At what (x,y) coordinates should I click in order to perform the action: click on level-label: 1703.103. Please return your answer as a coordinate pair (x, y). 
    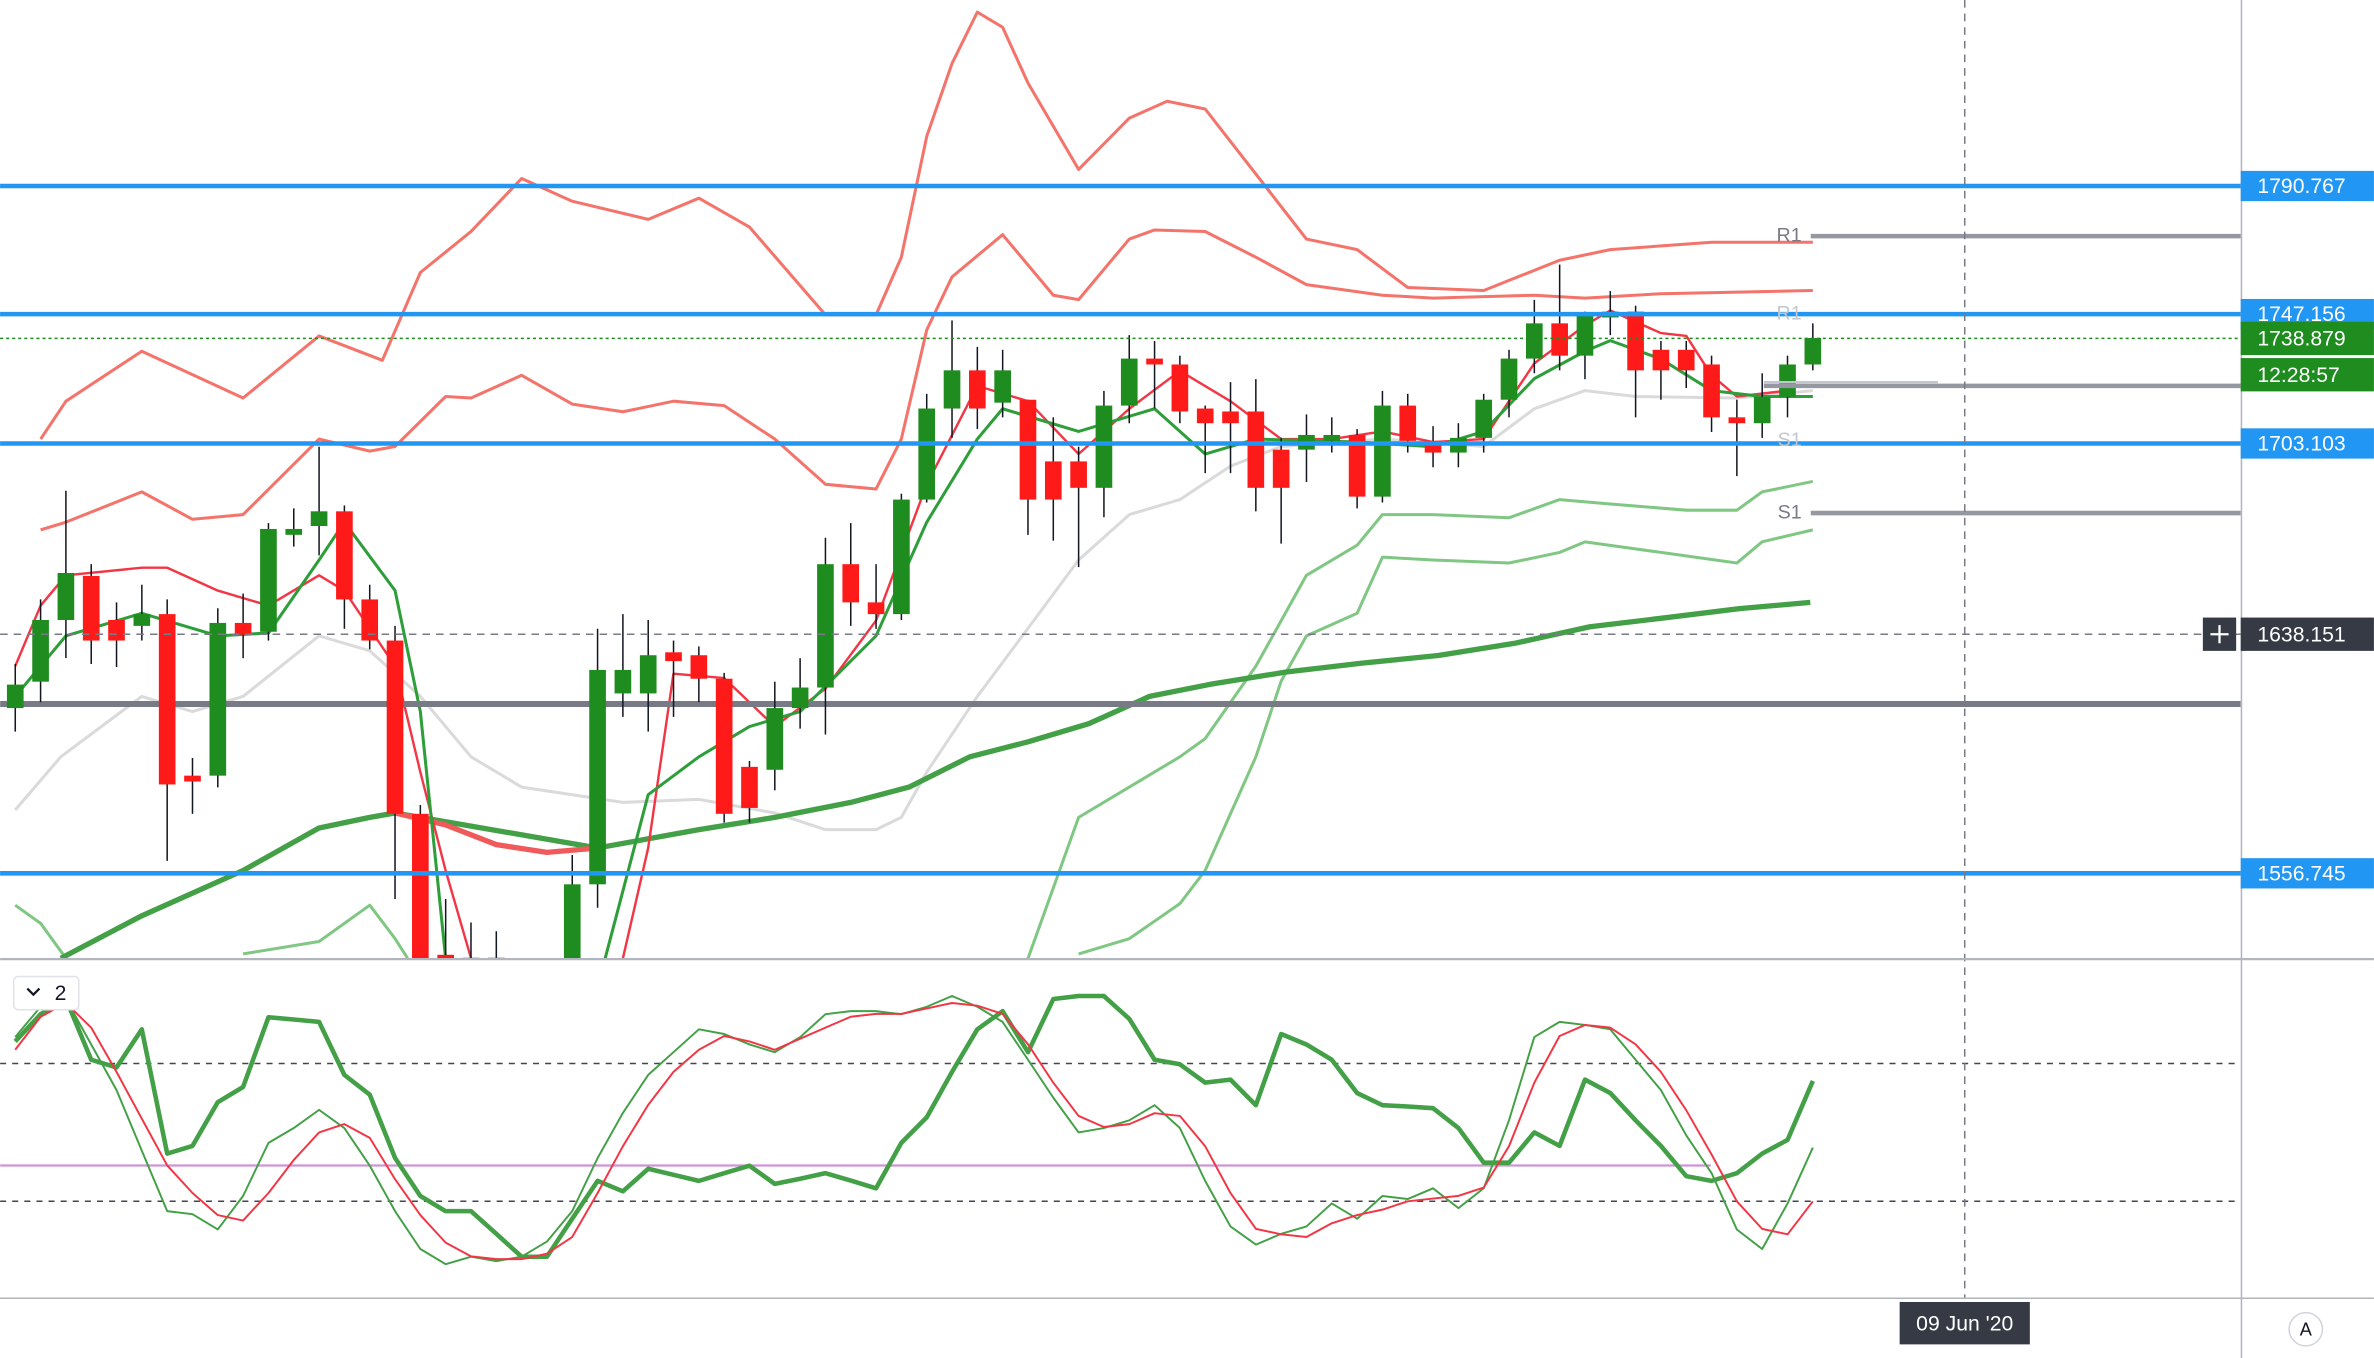
    Looking at the image, I should click on (2301, 444).